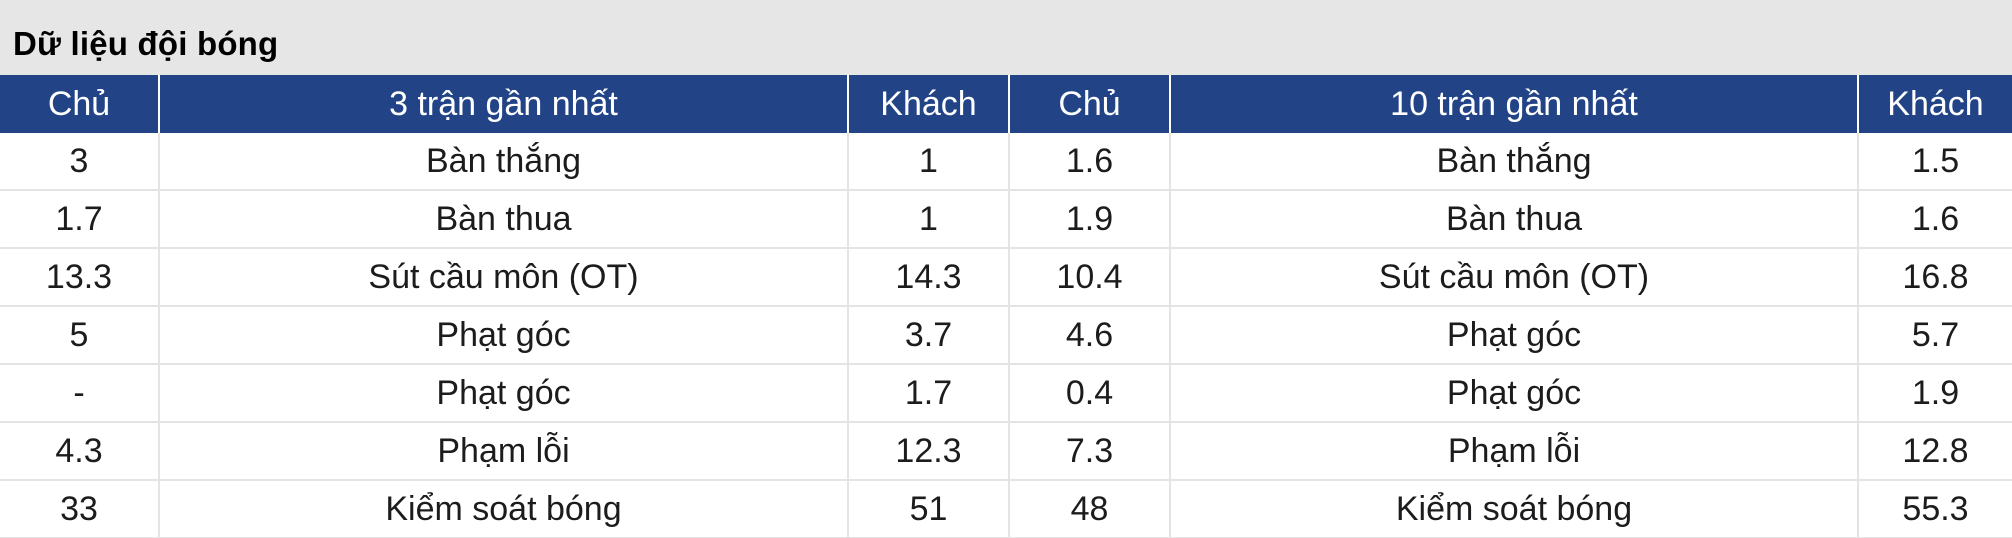 Image resolution: width=2012 pixels, height=538 pixels. What do you see at coordinates (1088, 451) in the screenshot?
I see `stat-value: 7.3` at bounding box center [1088, 451].